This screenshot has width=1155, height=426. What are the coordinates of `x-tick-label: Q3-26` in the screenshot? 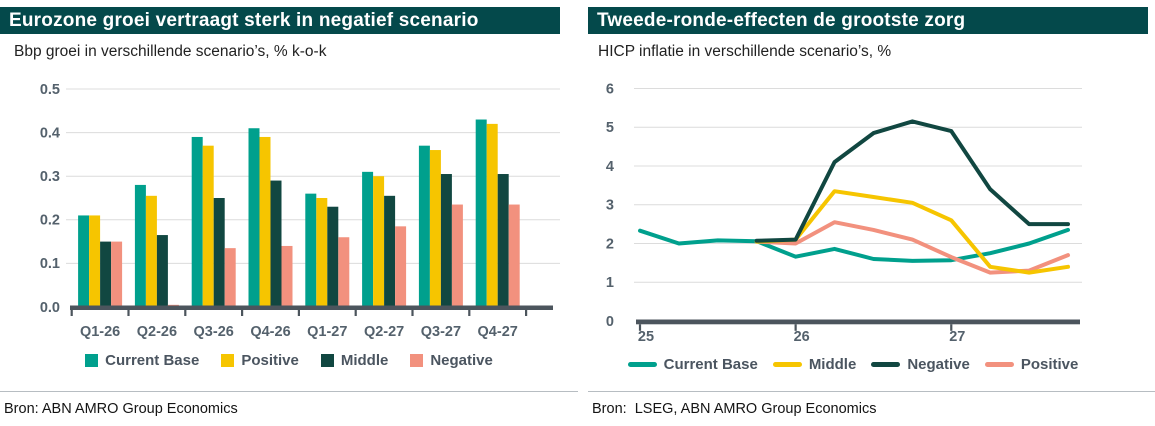 It's located at (214, 332).